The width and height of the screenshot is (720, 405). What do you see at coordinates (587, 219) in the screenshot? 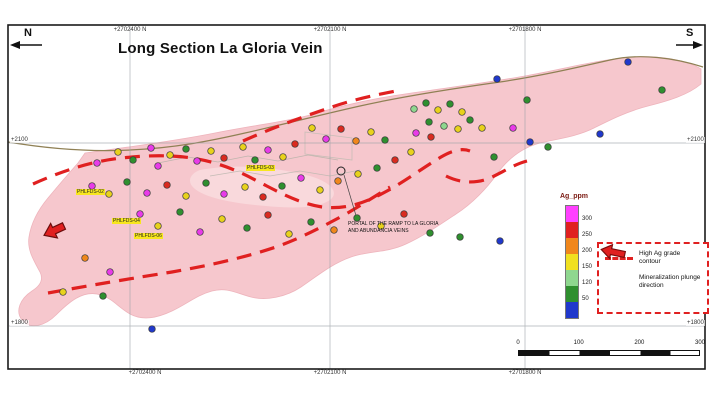
I see `ag-scale-value: 300` at bounding box center [587, 219].